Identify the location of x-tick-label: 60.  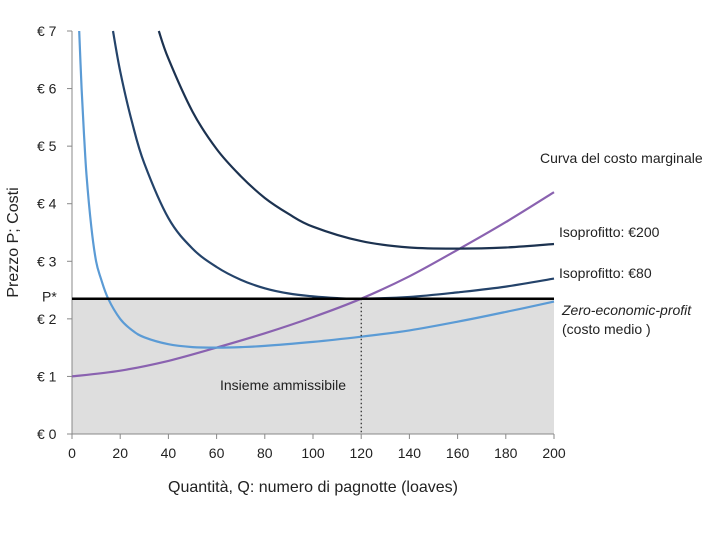
(217, 453).